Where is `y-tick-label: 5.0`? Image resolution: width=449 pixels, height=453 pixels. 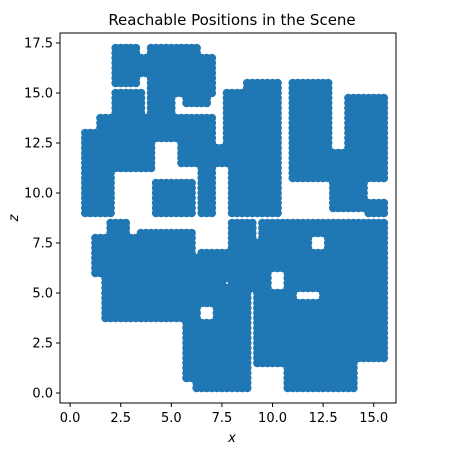
y-tick-label: 5.0 is located at coordinates (42, 294).